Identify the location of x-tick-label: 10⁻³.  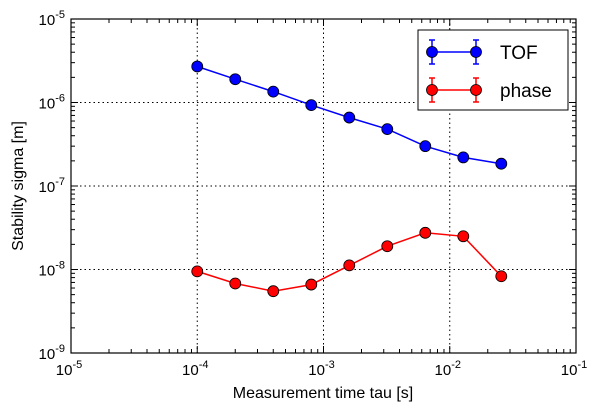
(321, 369).